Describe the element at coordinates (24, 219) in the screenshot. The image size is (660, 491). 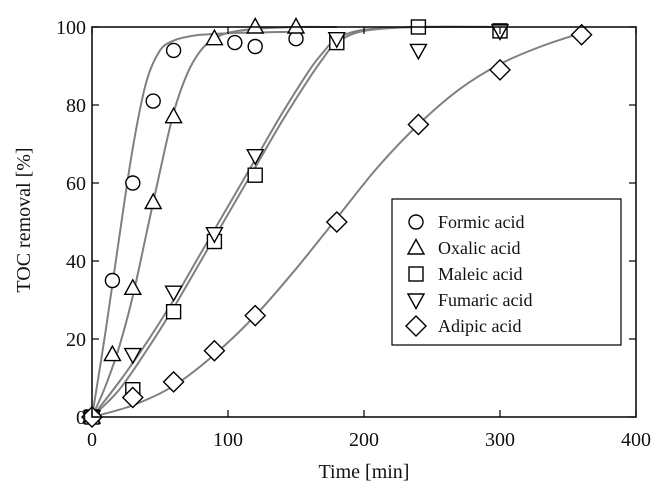
I see `y-axis-label: TOC removal [%]` at that location.